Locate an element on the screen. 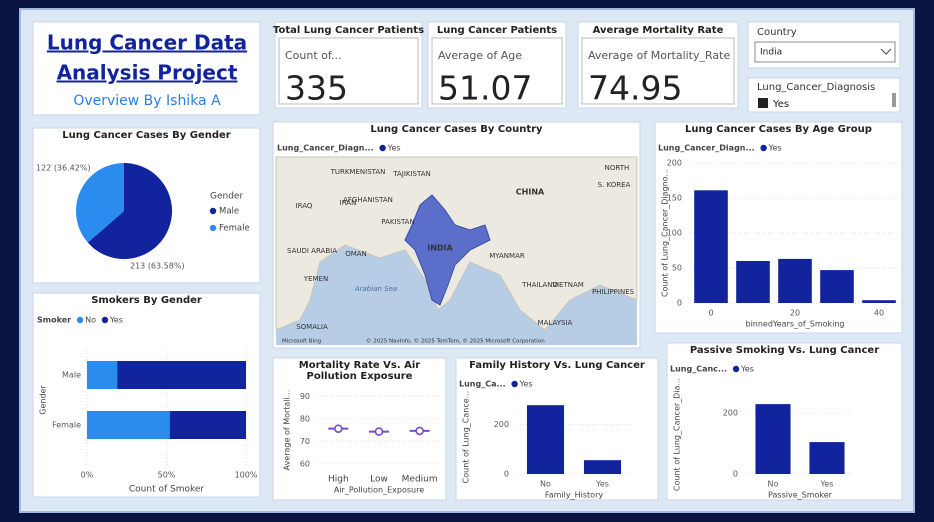 This screenshot has height=522, width=934. map-label: YEMEN is located at coordinates (315, 279).